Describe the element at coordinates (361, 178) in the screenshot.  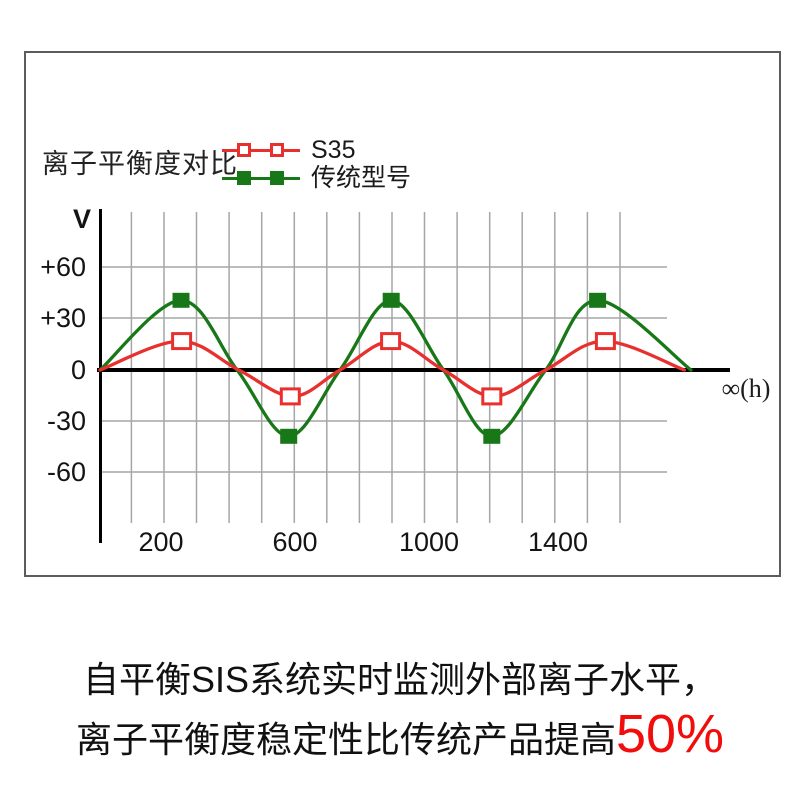
I see `legend-label-traditional: 传统型号` at that location.